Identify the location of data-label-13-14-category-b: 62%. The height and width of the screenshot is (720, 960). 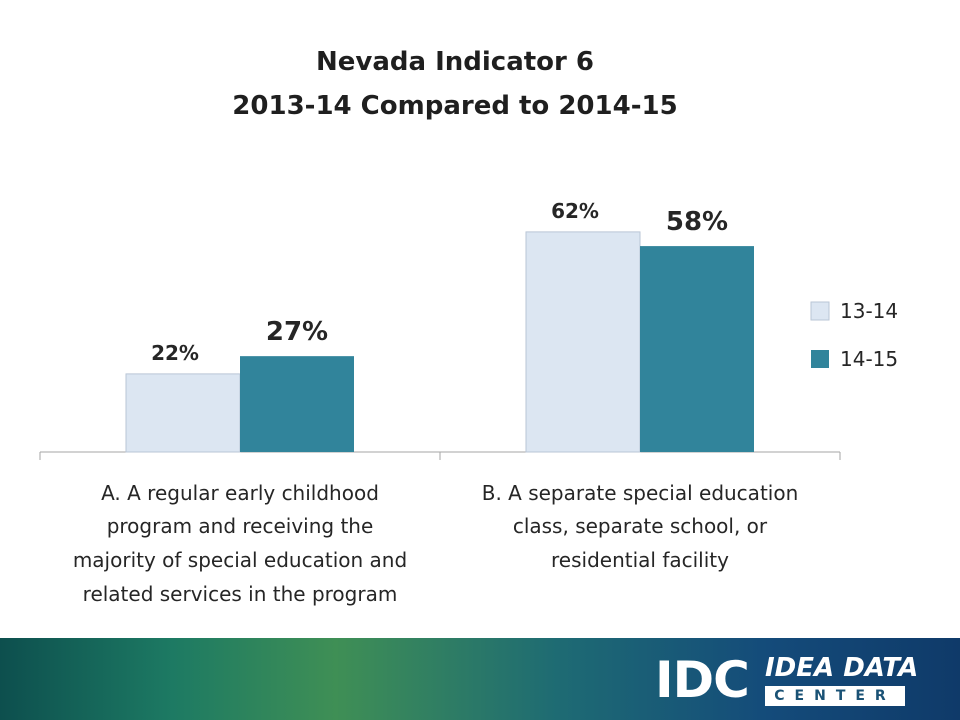
(575, 211).